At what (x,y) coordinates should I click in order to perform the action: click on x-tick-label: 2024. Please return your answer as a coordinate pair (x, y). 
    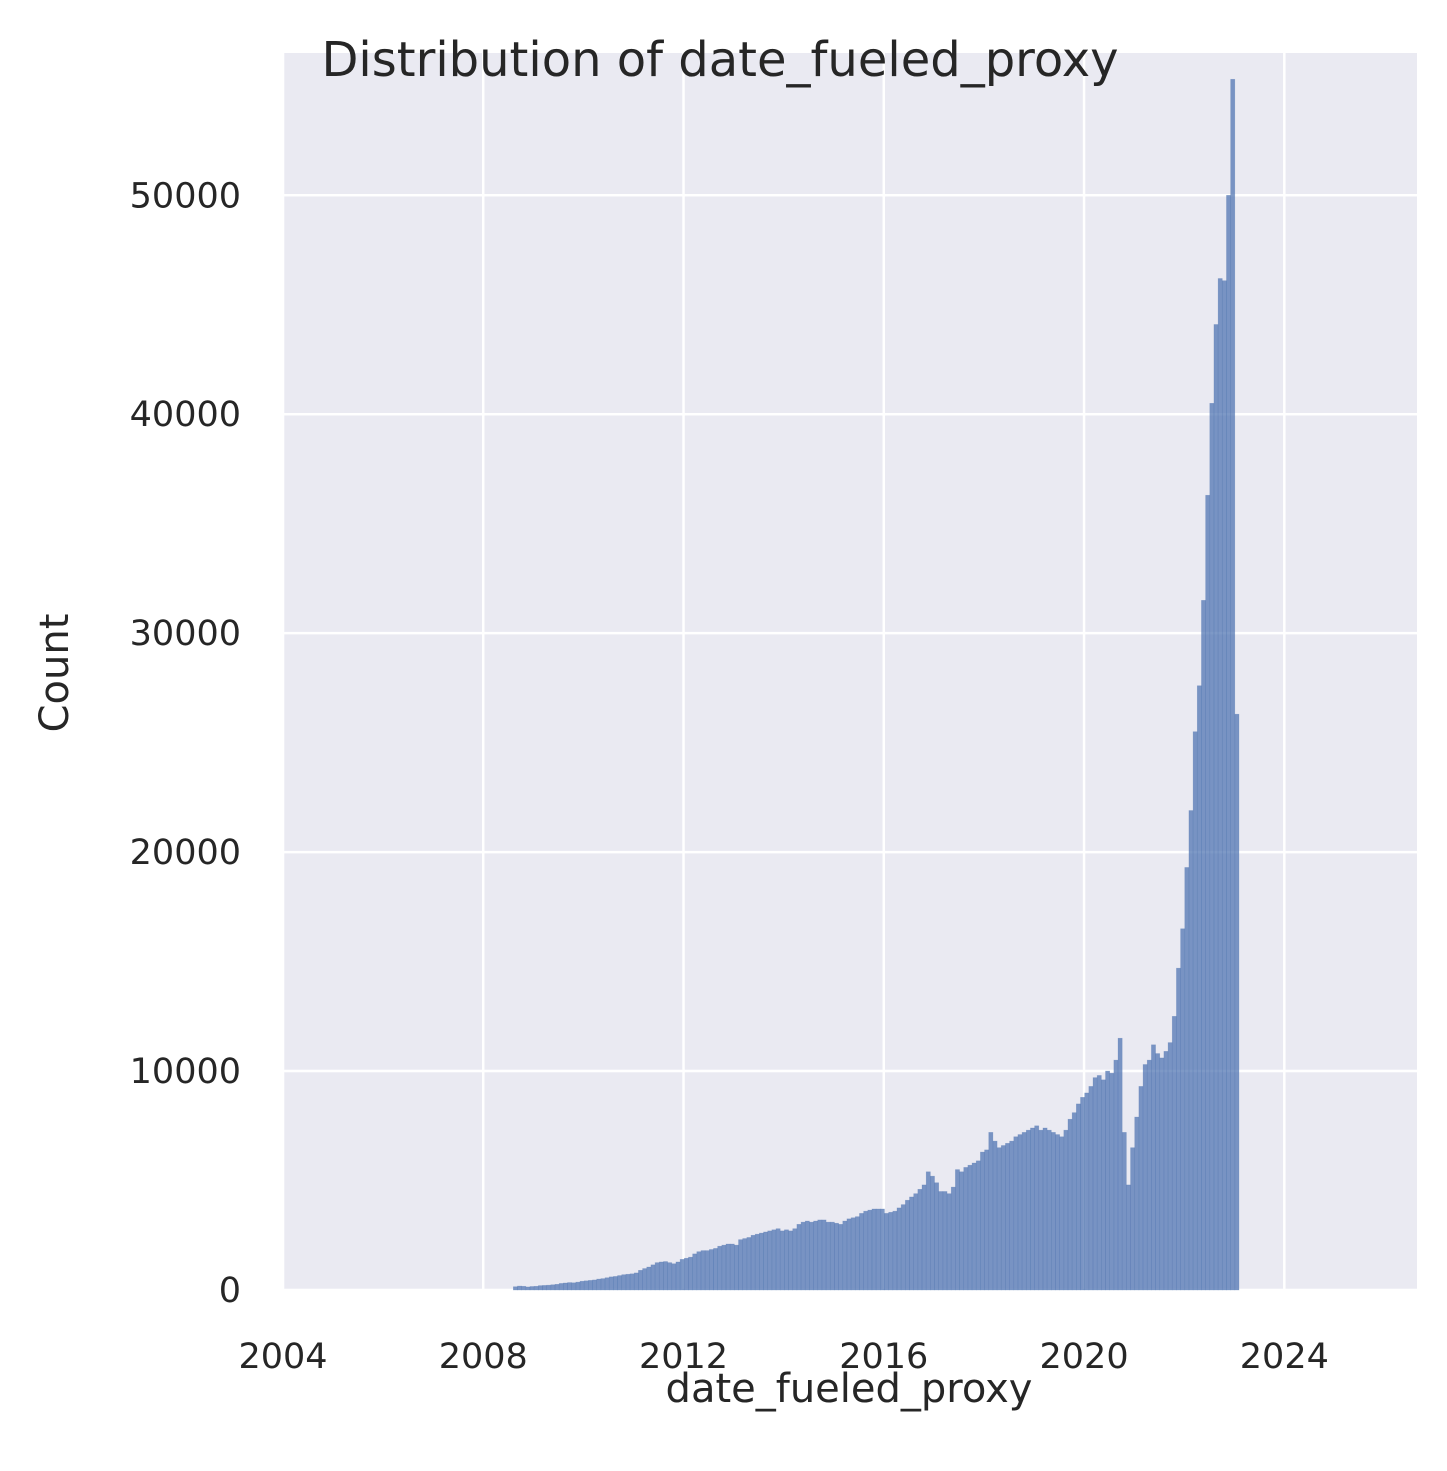
    Looking at the image, I should click on (1284, 1357).